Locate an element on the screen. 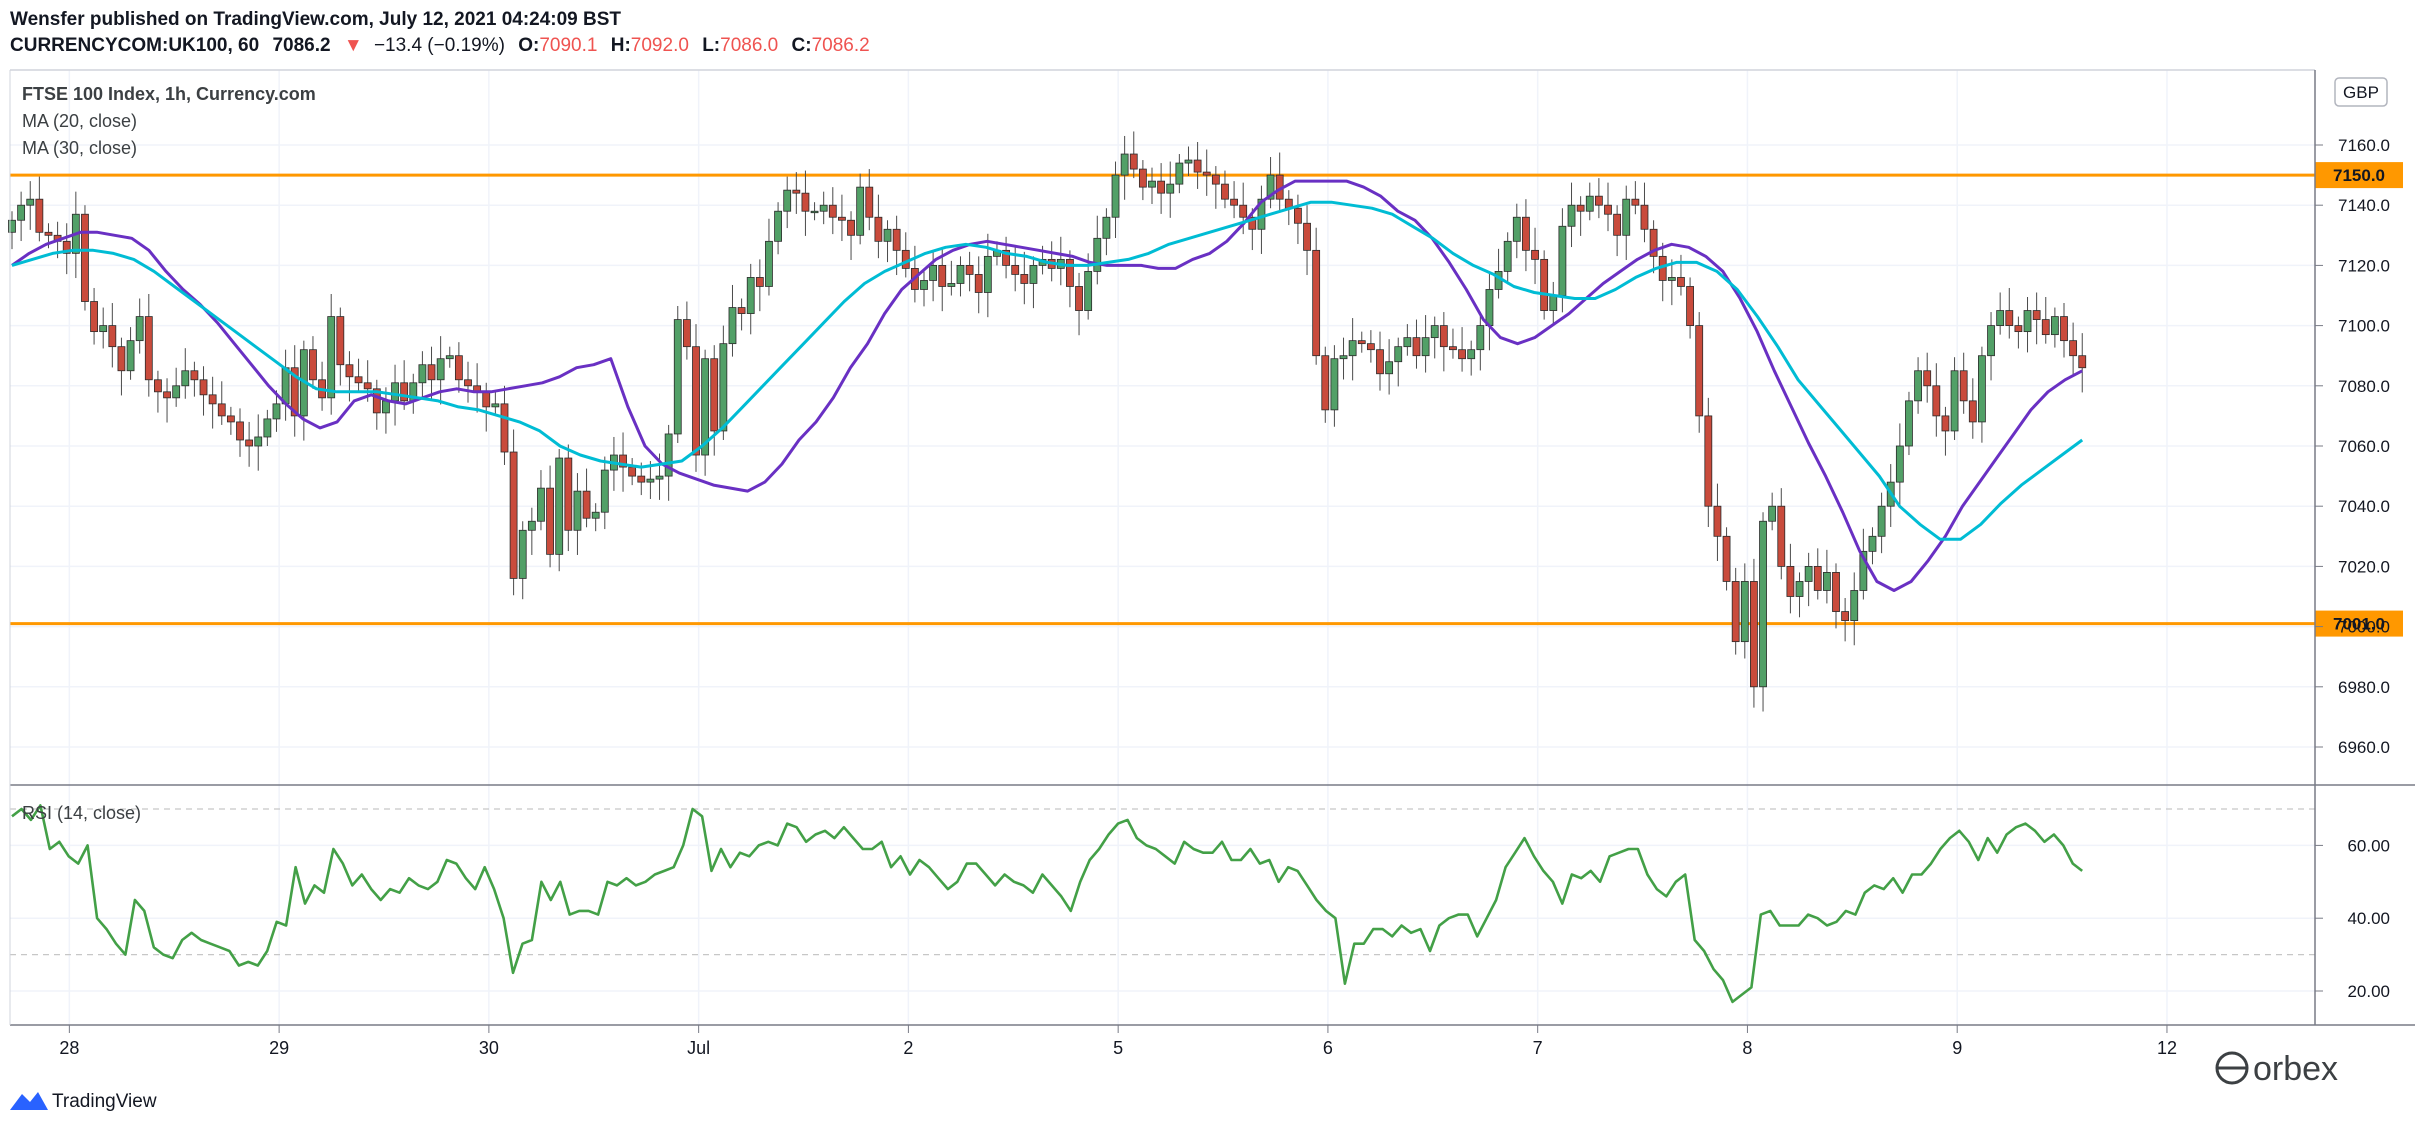  time-tick-label: 2 is located at coordinates (908, 1048).